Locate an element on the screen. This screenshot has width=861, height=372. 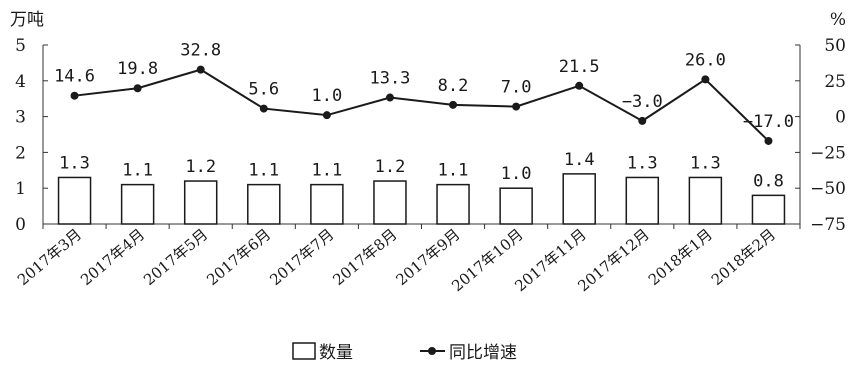
x-category-label: 2018年2月 is located at coordinates (743, 257).